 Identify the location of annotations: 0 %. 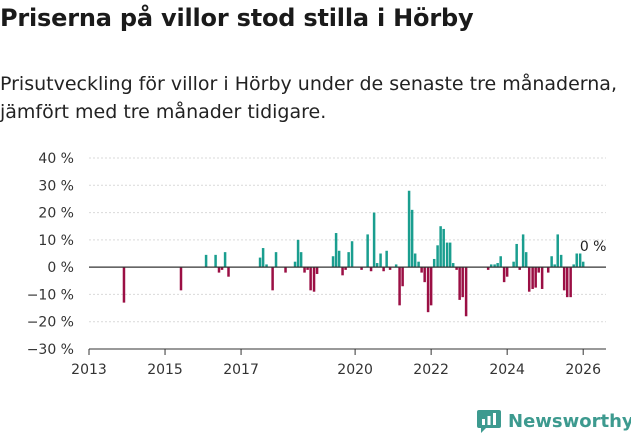
(593, 247).